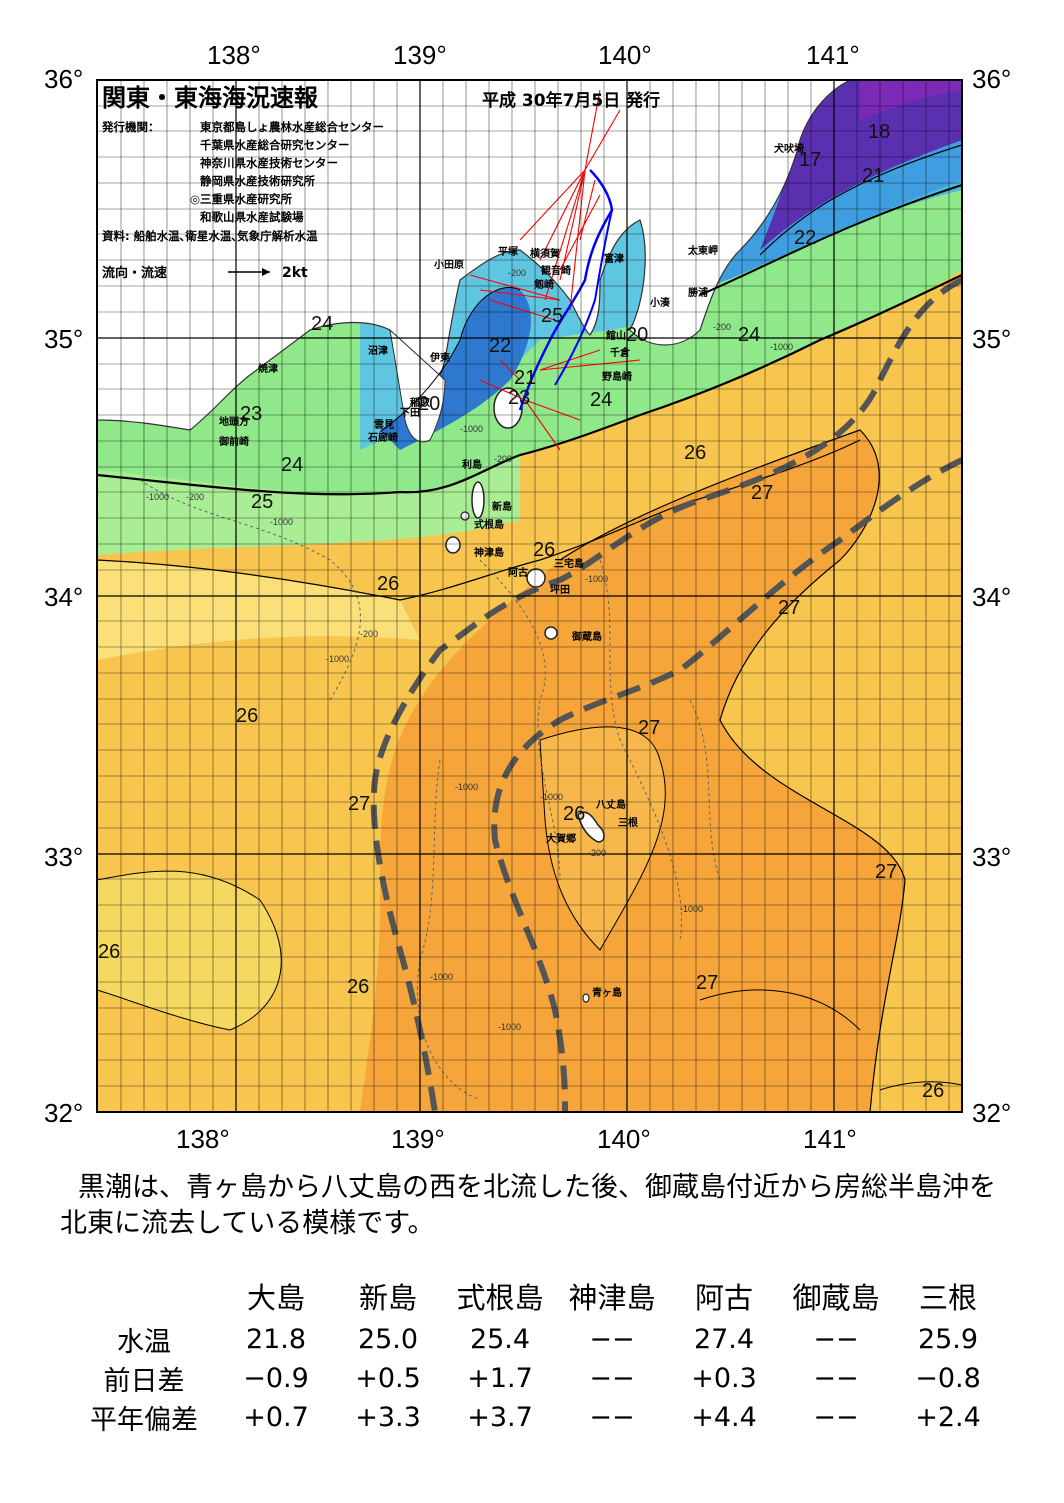  Describe the element at coordinates (615, 335) in the screenshot. I see `place-name: 館山` at that location.